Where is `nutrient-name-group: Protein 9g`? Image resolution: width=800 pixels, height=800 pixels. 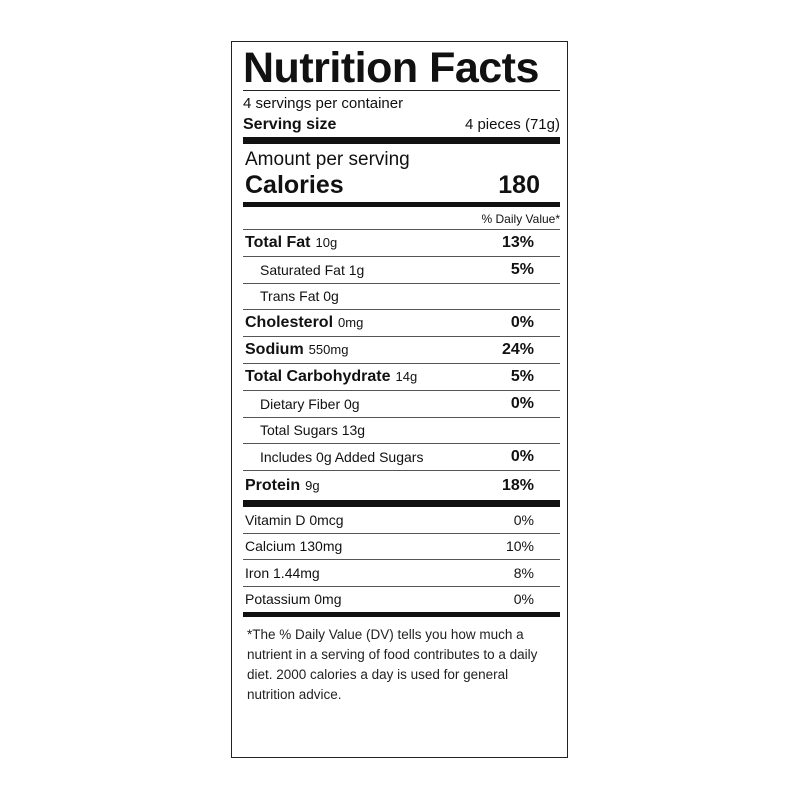
nutrient-name-group: Protein 9g is located at coordinates (282, 486).